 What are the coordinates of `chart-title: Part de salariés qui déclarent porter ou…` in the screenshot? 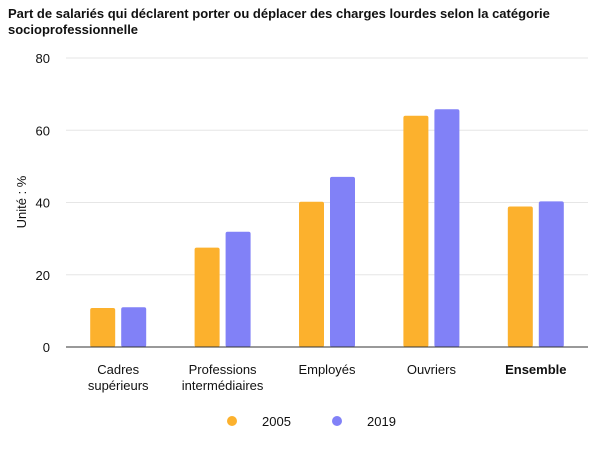 It's located at (279, 21).